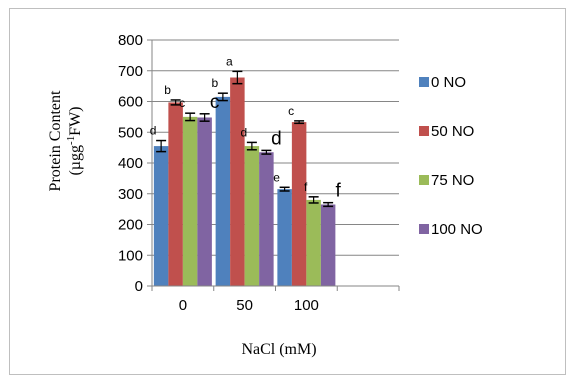 The image size is (578, 385). What do you see at coordinates (276, 138) in the screenshot?
I see `significance-letter-3-1: d` at bounding box center [276, 138].